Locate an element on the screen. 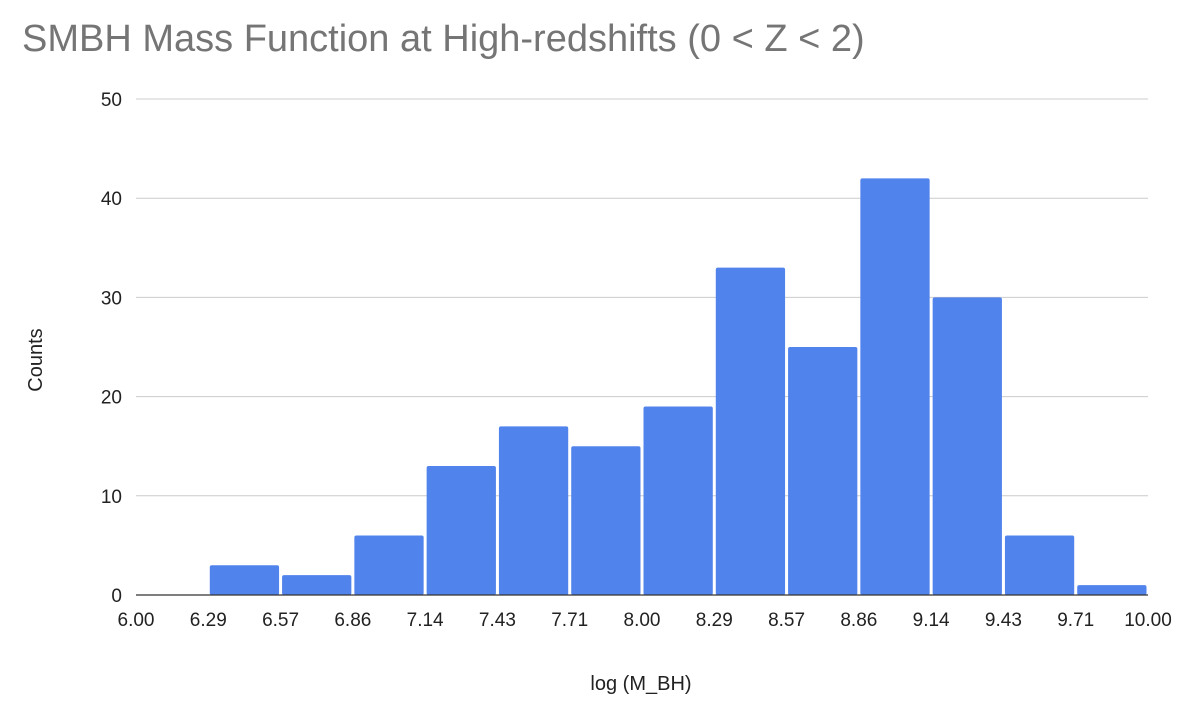  x-axis-label: log (M_BH) is located at coordinates (640, 684).